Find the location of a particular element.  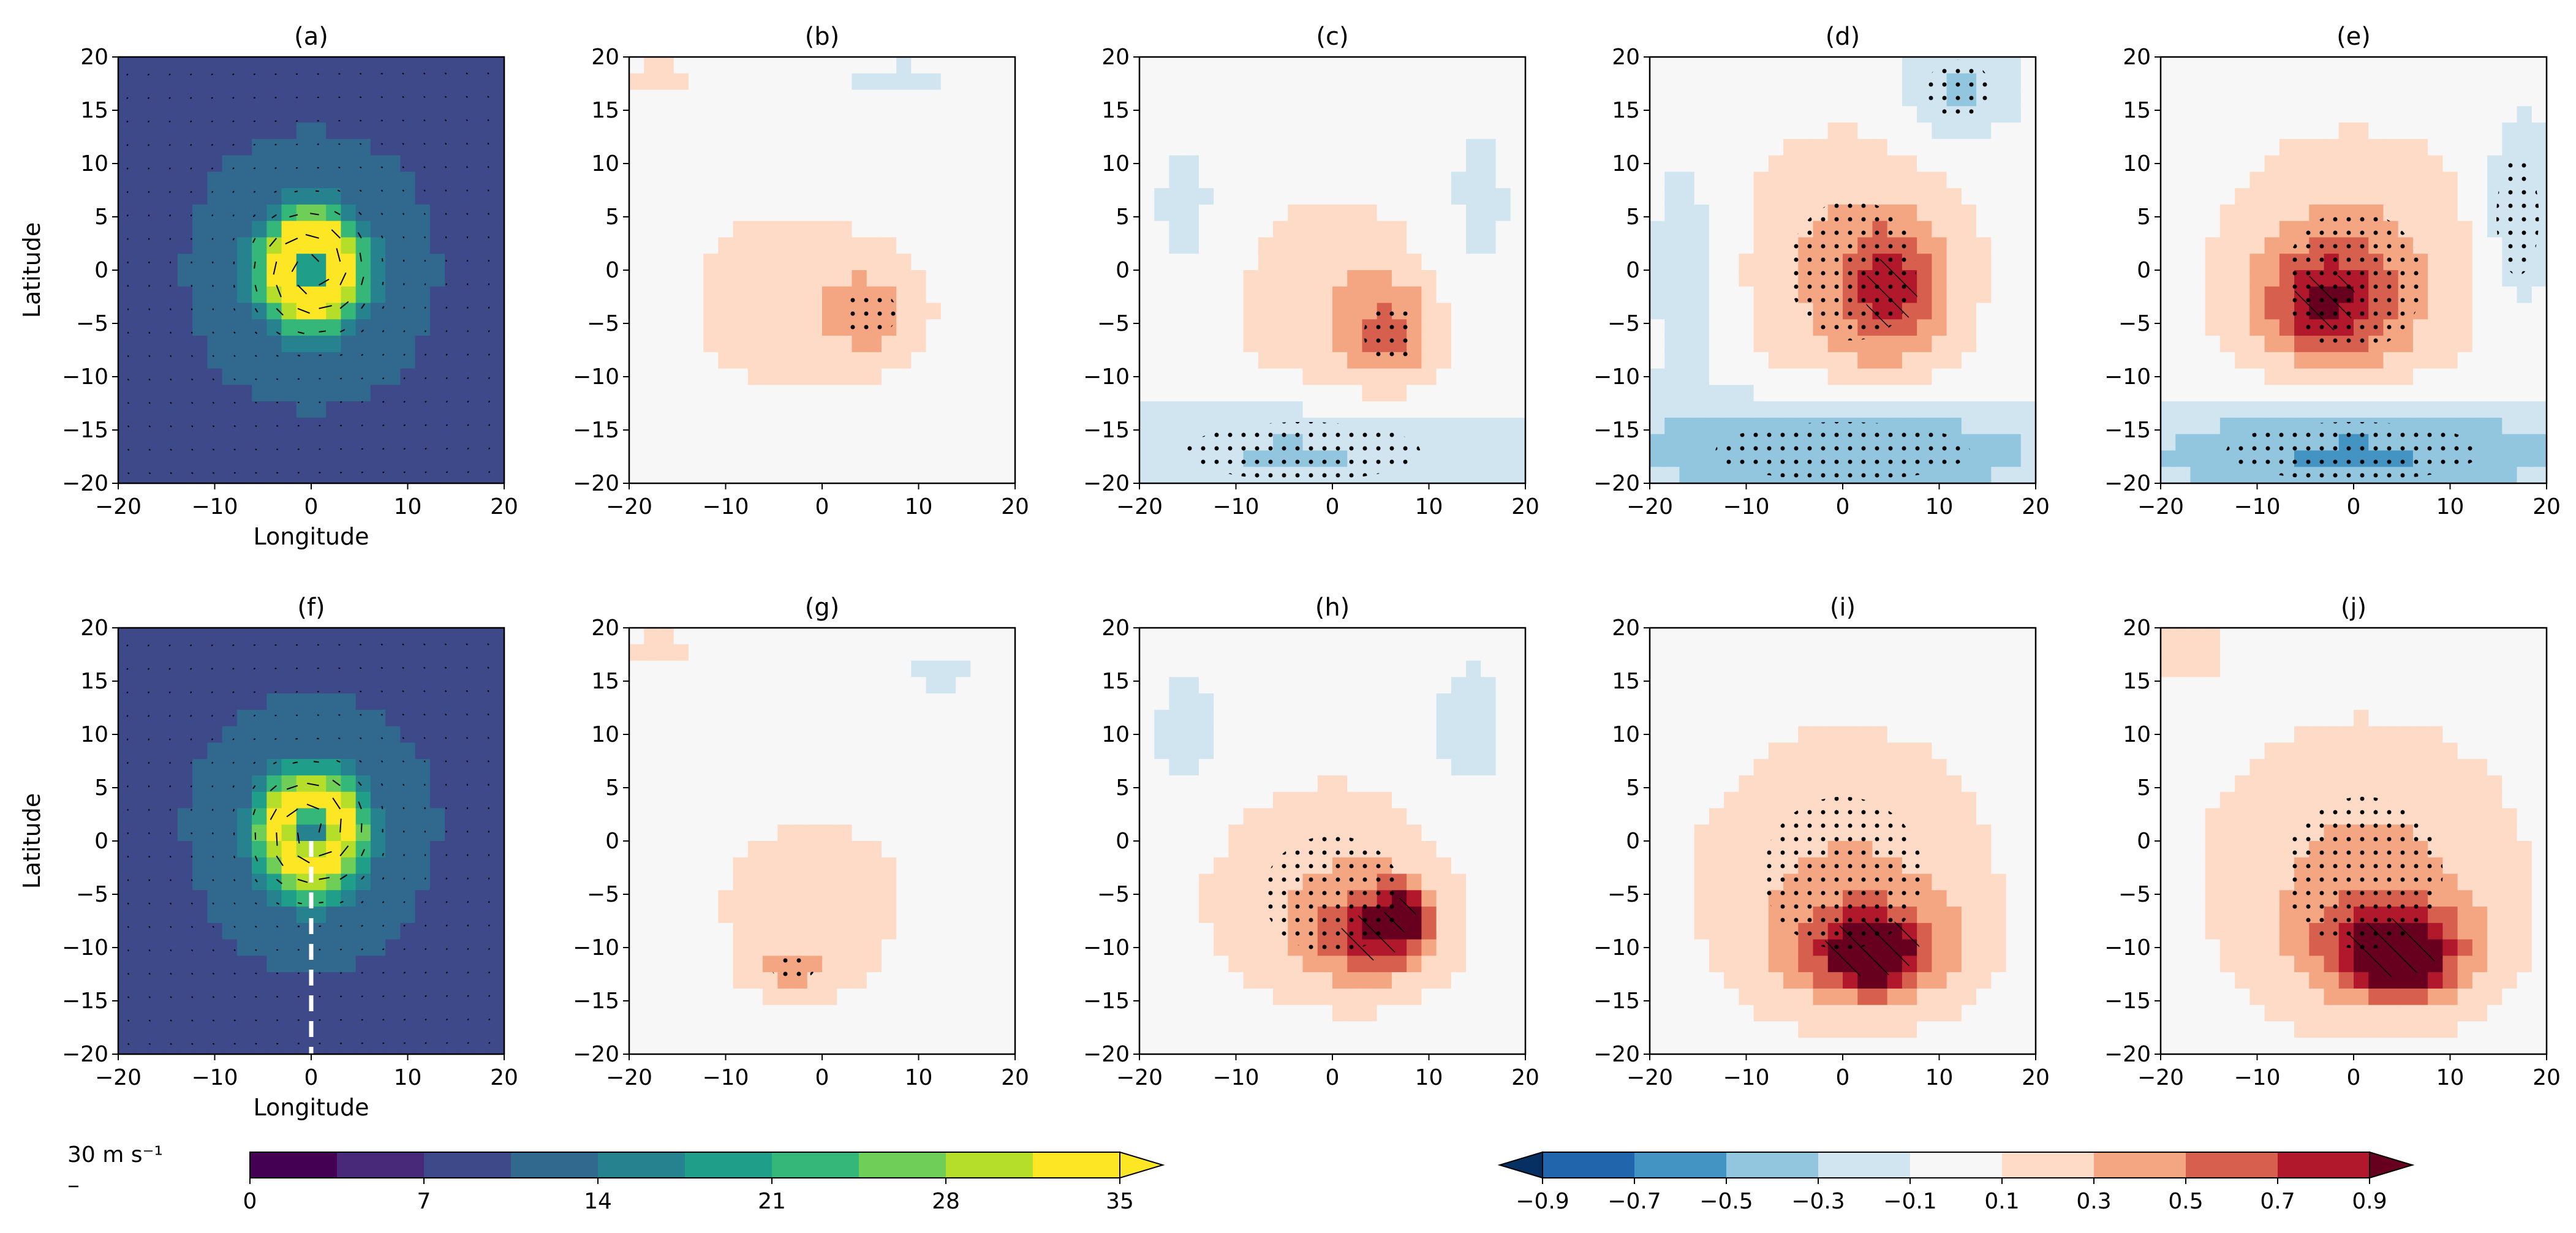

y-tick-label: 0 is located at coordinates (101, 270).